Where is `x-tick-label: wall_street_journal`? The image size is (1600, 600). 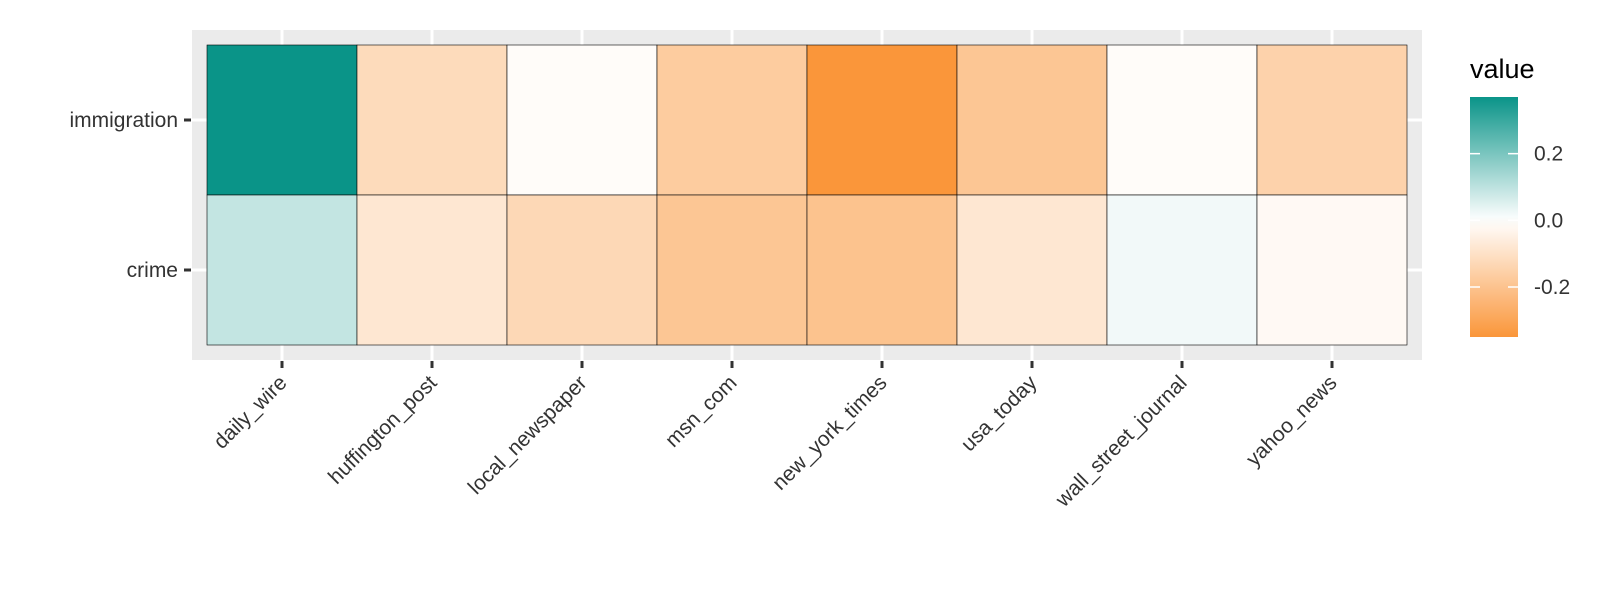
x-tick-label: wall_street_journal is located at coordinates (1121, 441).